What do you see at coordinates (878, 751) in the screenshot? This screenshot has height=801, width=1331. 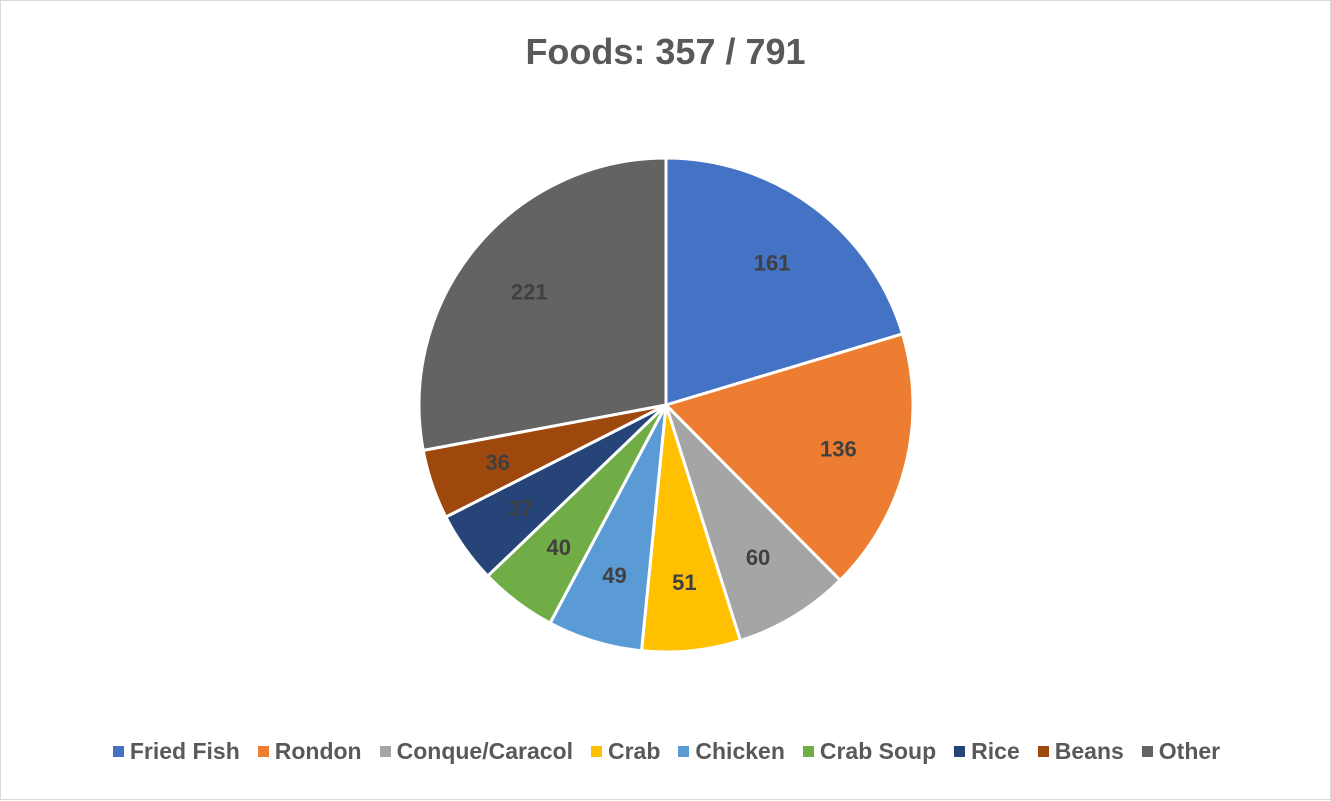 I see `legend-label: Crab Soup` at bounding box center [878, 751].